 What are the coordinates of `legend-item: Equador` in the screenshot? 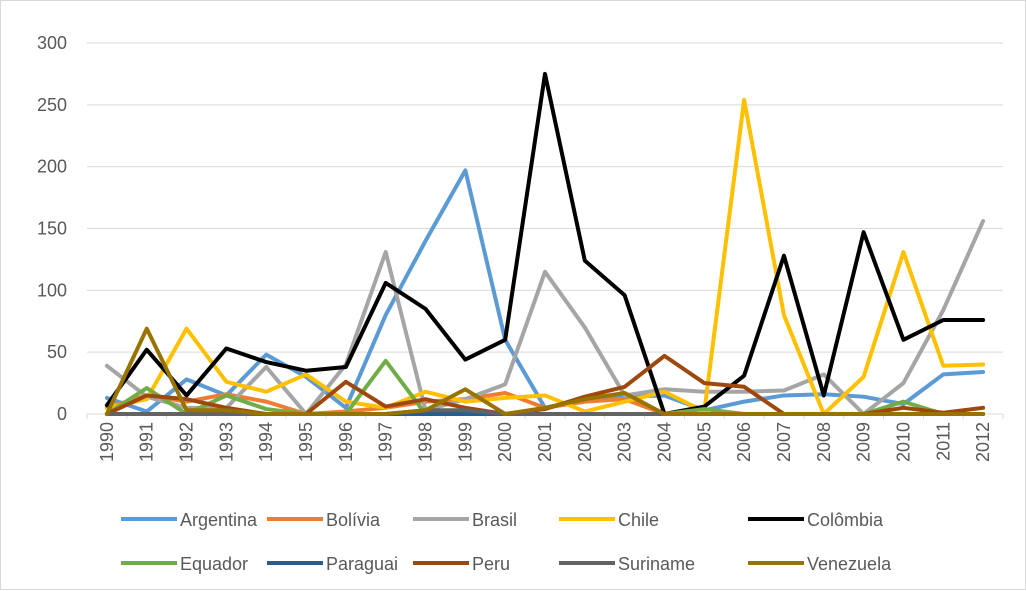 It's located at (184, 564).